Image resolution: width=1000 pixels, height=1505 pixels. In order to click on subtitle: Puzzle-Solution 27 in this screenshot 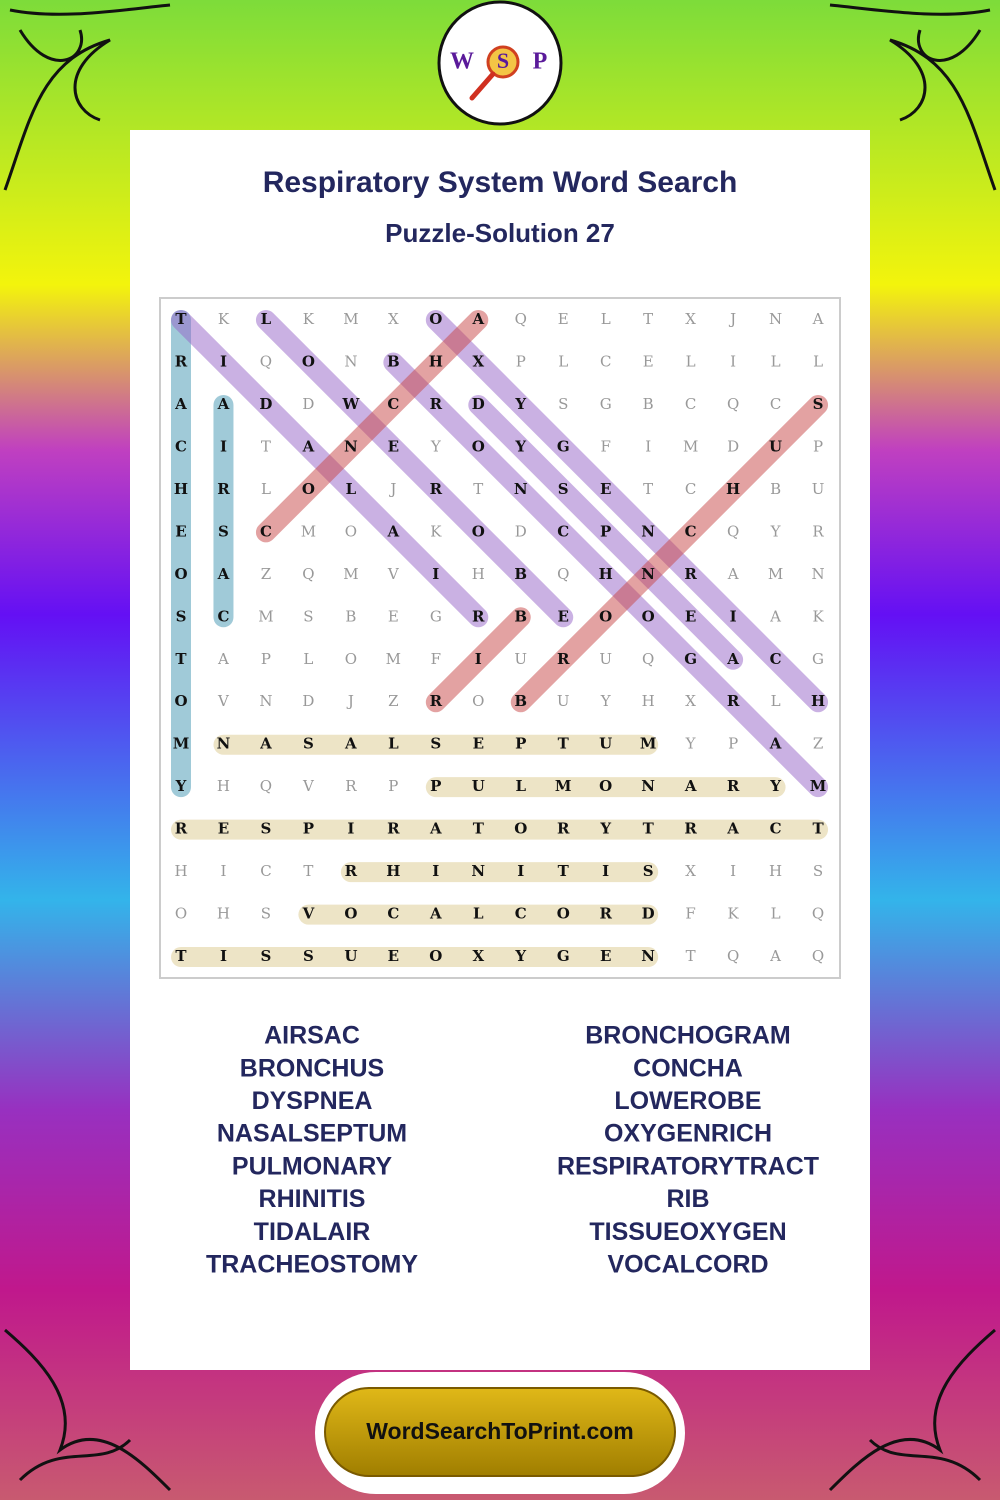, I will do `click(500, 233)`.